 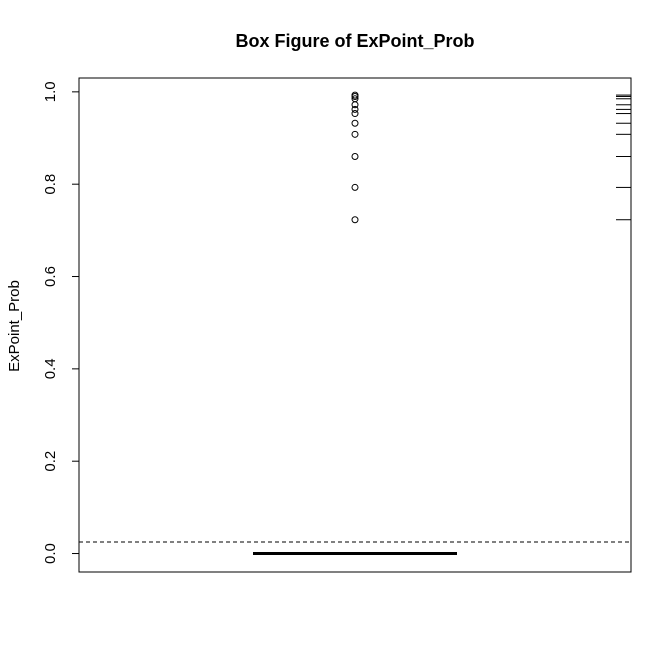 I want to click on y-tick-label: 0.8, so click(x=50, y=184).